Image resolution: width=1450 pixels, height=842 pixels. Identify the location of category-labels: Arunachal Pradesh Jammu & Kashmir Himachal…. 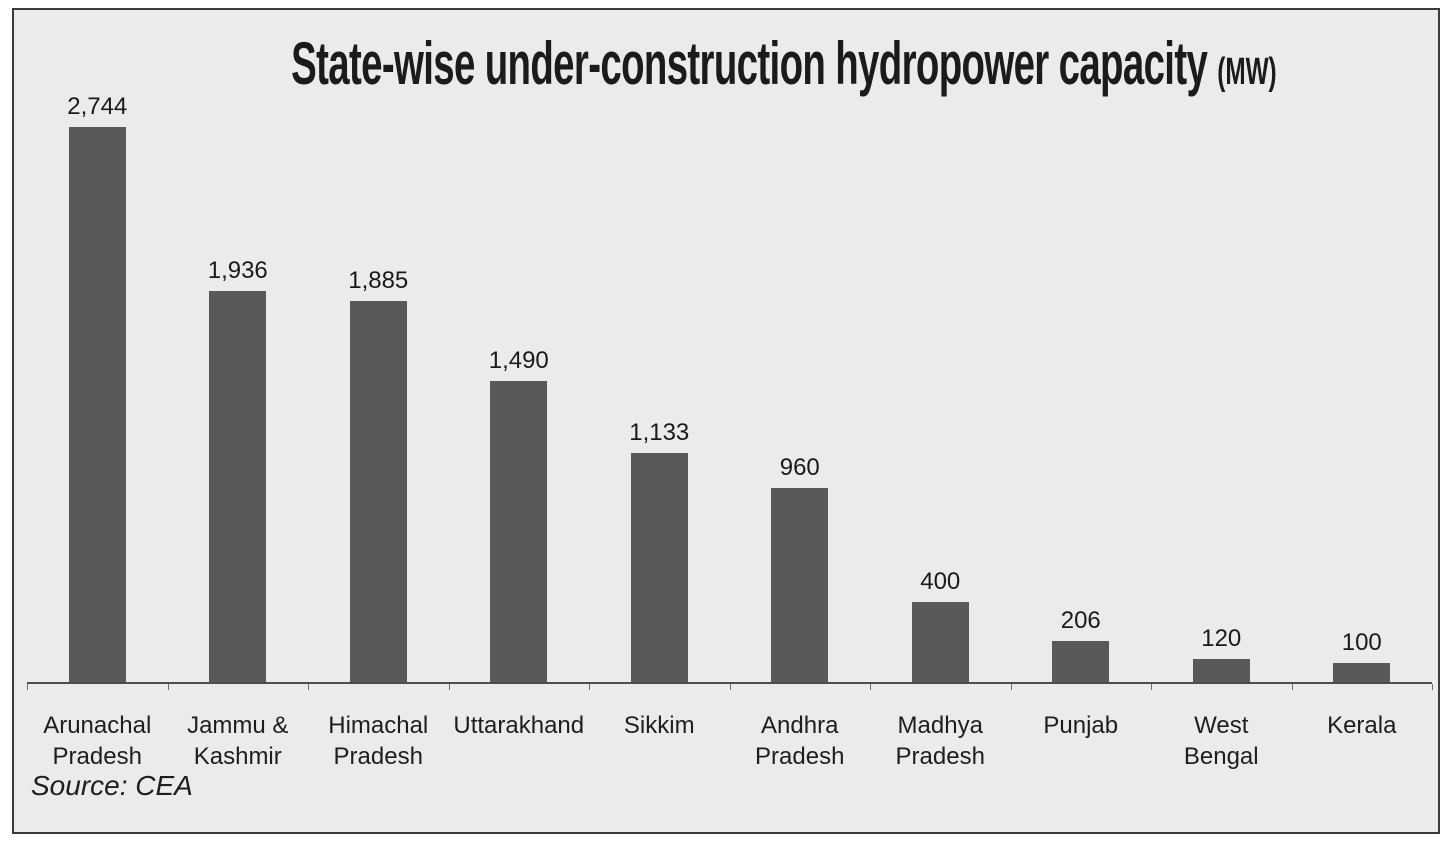
(729, 741).